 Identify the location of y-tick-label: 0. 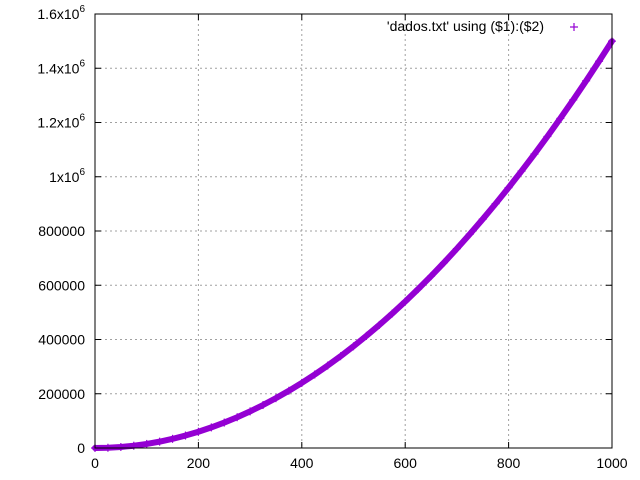
(81, 448).